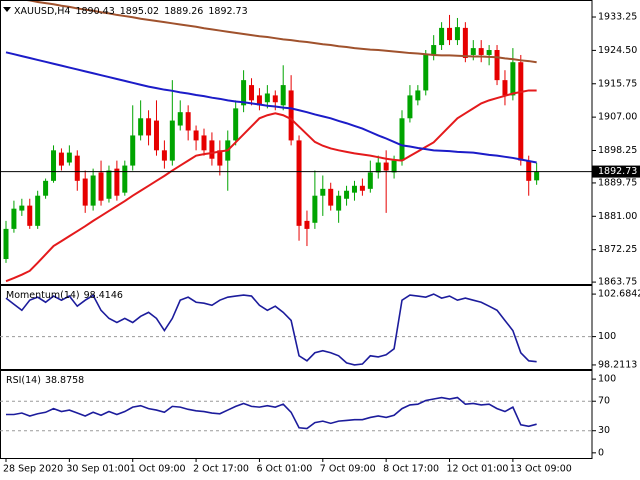 Image resolution: width=640 pixels, height=480 pixels. What do you see at coordinates (604, 430) in the screenshot?
I see `y-tick-label: 30` at bounding box center [604, 430].